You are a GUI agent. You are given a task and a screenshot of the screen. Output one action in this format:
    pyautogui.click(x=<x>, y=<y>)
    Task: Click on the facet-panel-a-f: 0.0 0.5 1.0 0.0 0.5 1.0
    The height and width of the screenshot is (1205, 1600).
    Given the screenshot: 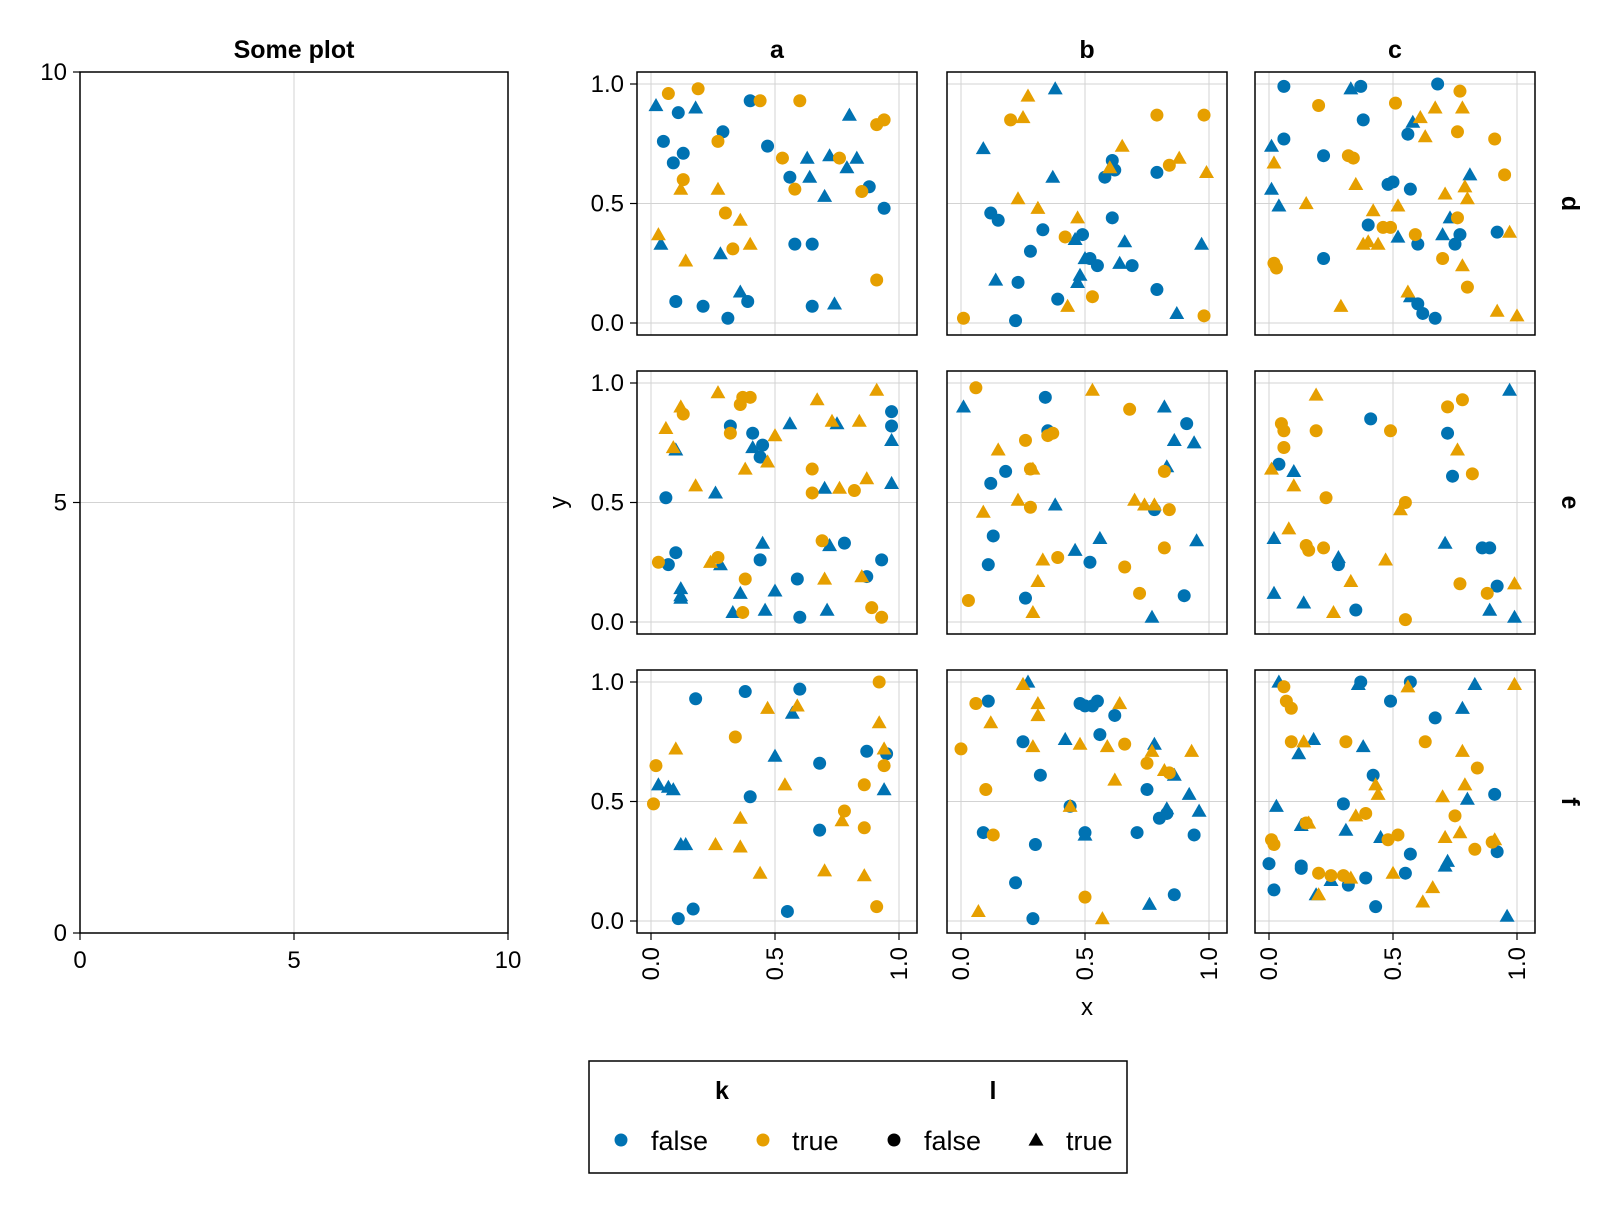 What is the action you would take?
    pyautogui.click(x=754, y=824)
    